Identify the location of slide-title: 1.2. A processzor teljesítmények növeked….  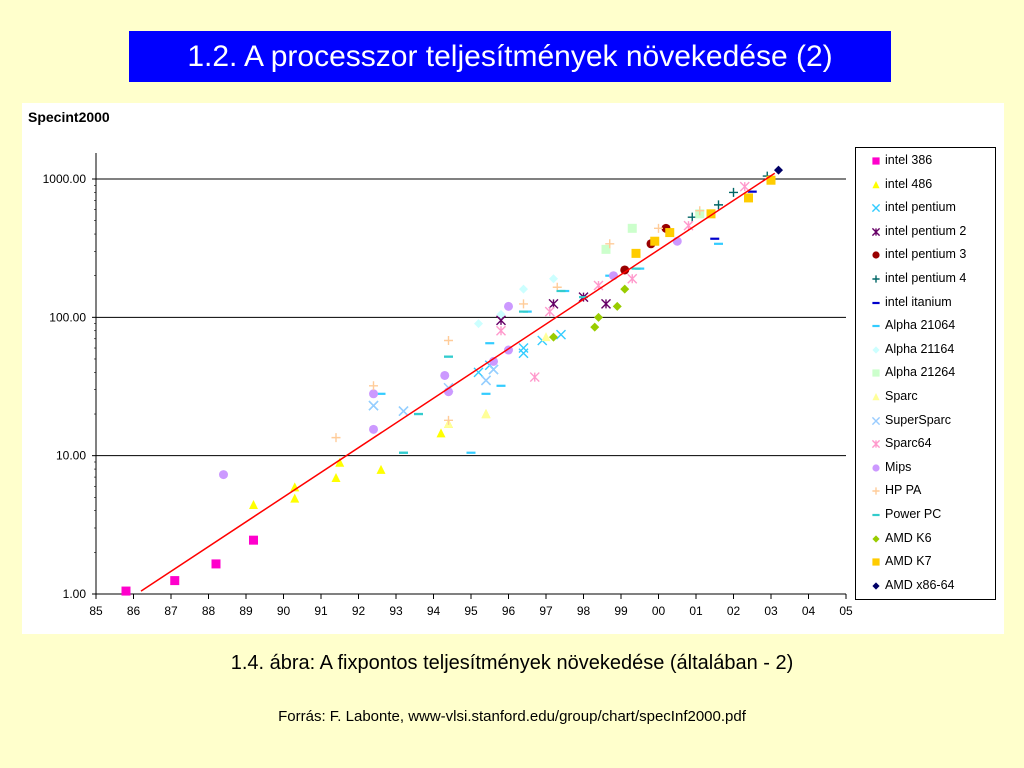
(510, 56).